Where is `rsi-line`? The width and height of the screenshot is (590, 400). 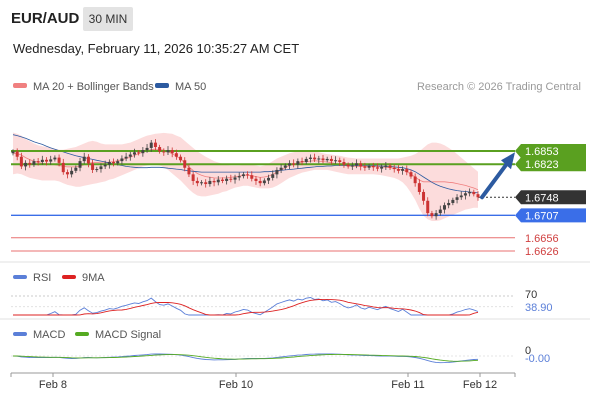 rsi-line is located at coordinates (246, 306).